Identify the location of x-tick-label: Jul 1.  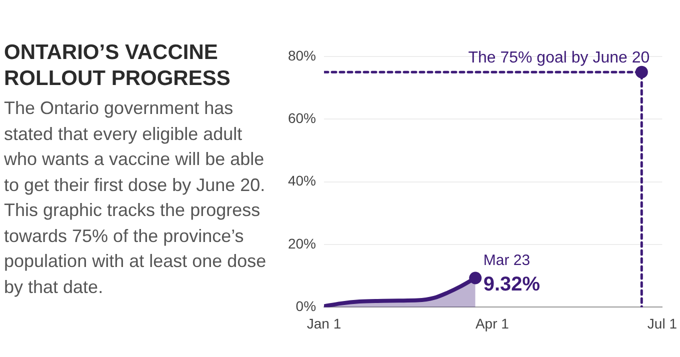
(662, 323).